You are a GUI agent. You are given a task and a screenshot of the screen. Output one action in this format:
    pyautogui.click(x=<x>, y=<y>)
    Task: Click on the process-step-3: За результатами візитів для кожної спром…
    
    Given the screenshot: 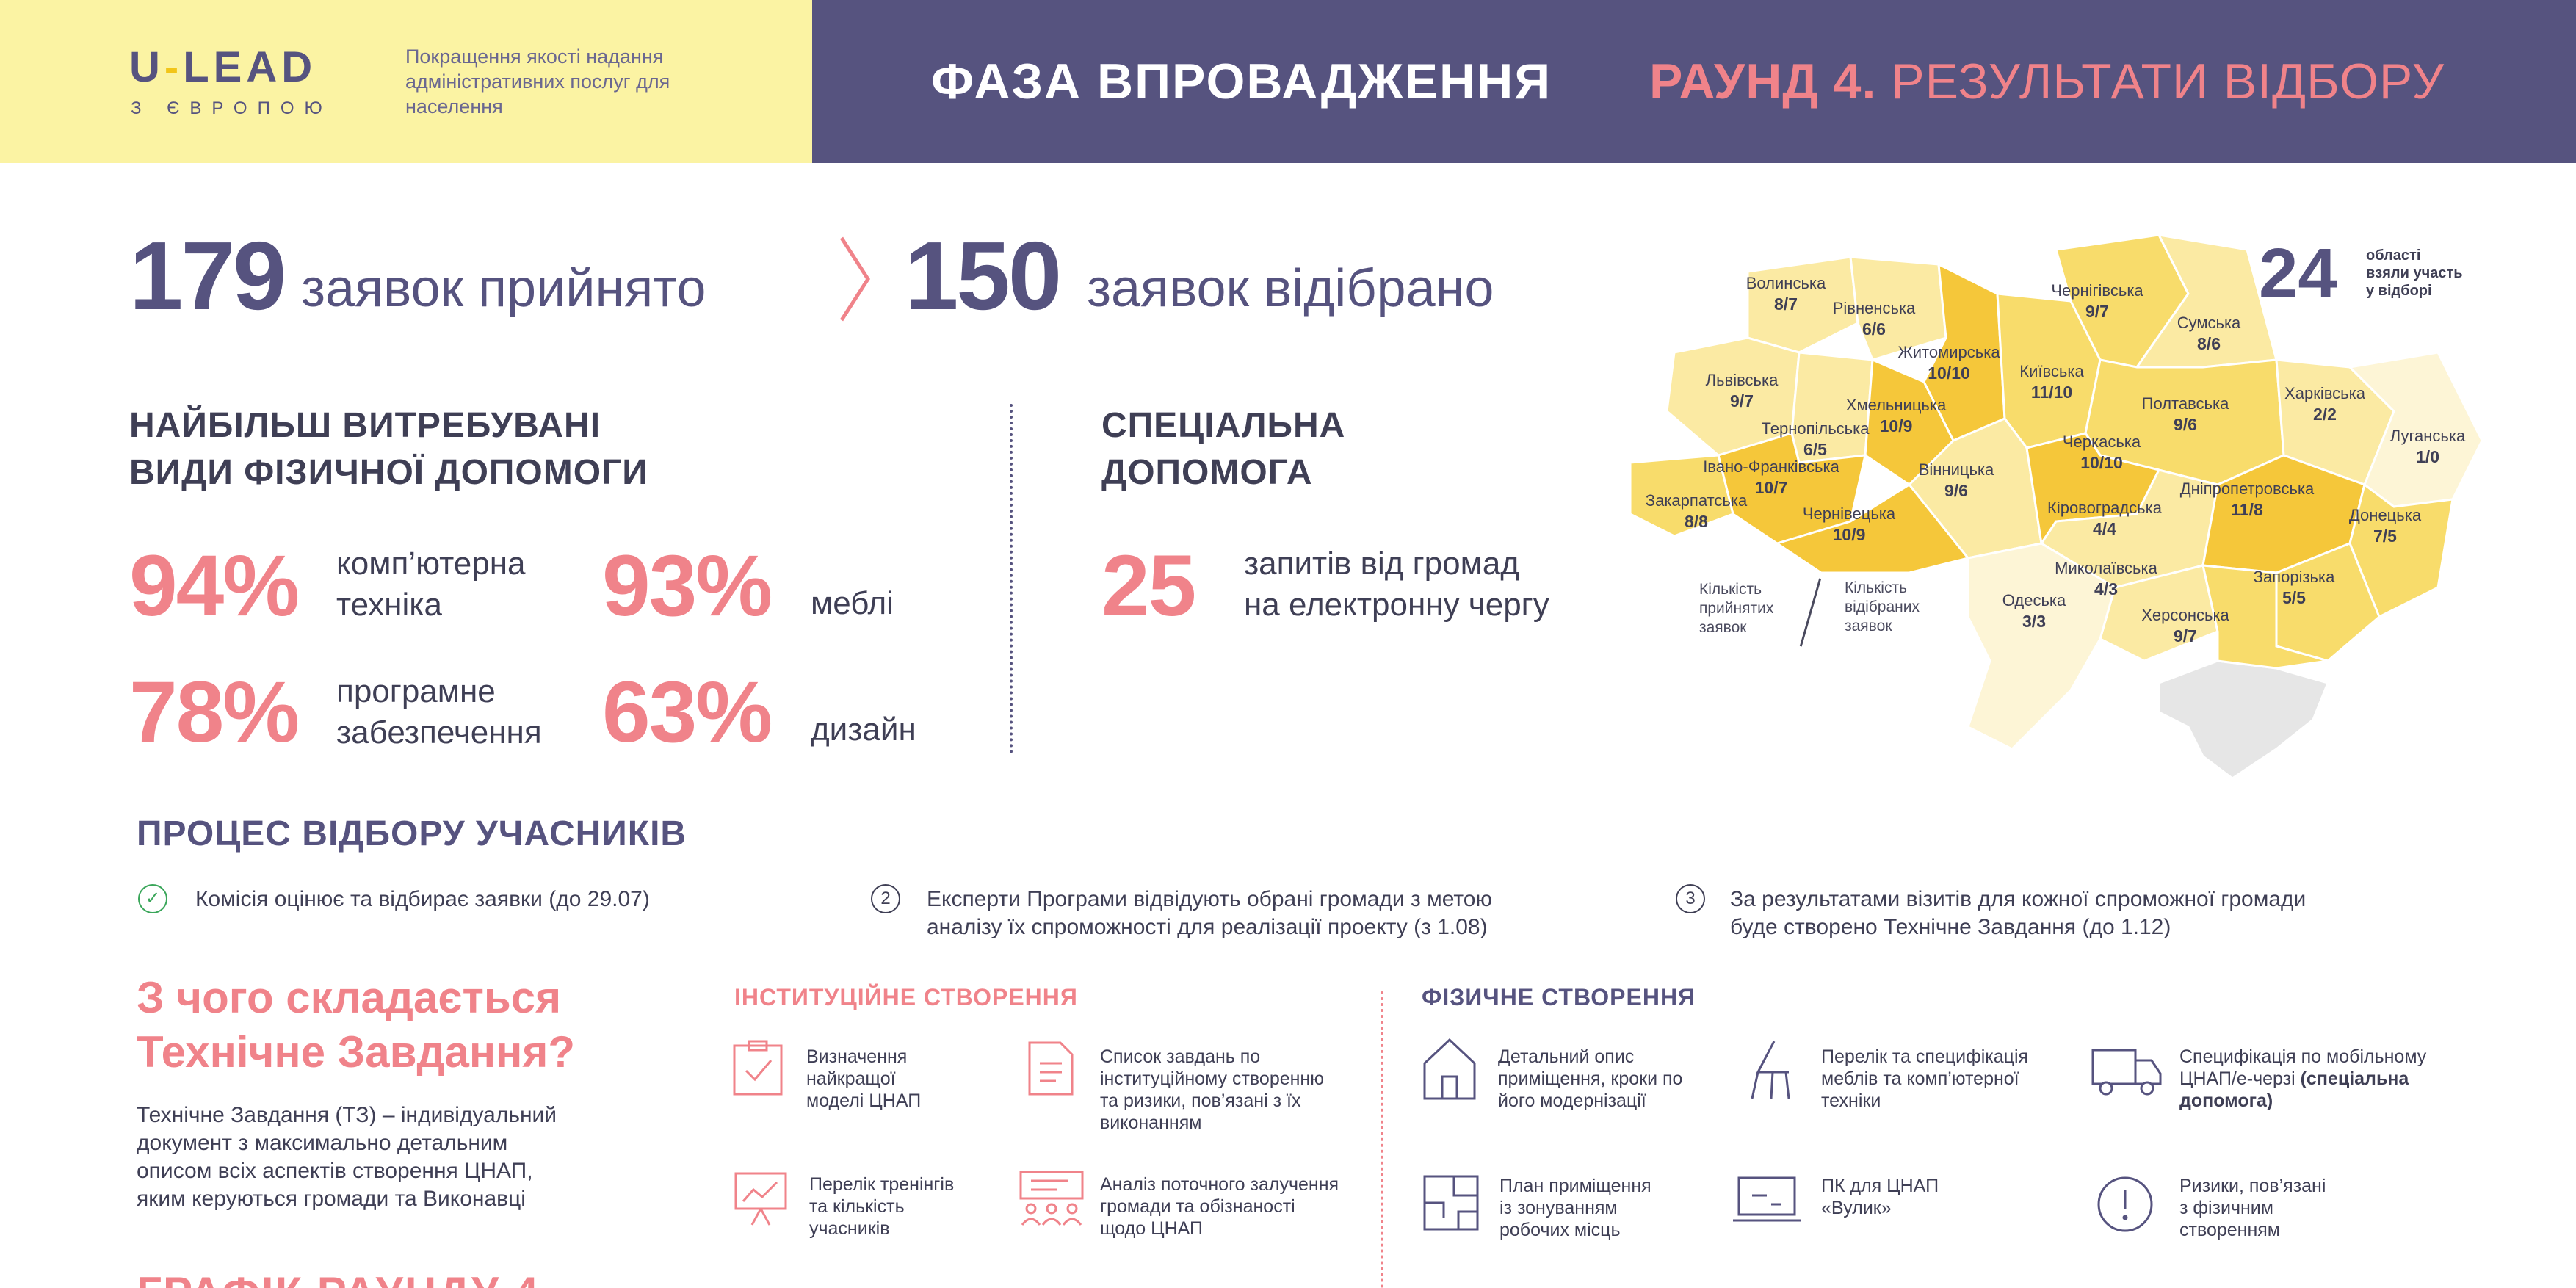 What is the action you would take?
    pyautogui.click(x=2018, y=913)
    